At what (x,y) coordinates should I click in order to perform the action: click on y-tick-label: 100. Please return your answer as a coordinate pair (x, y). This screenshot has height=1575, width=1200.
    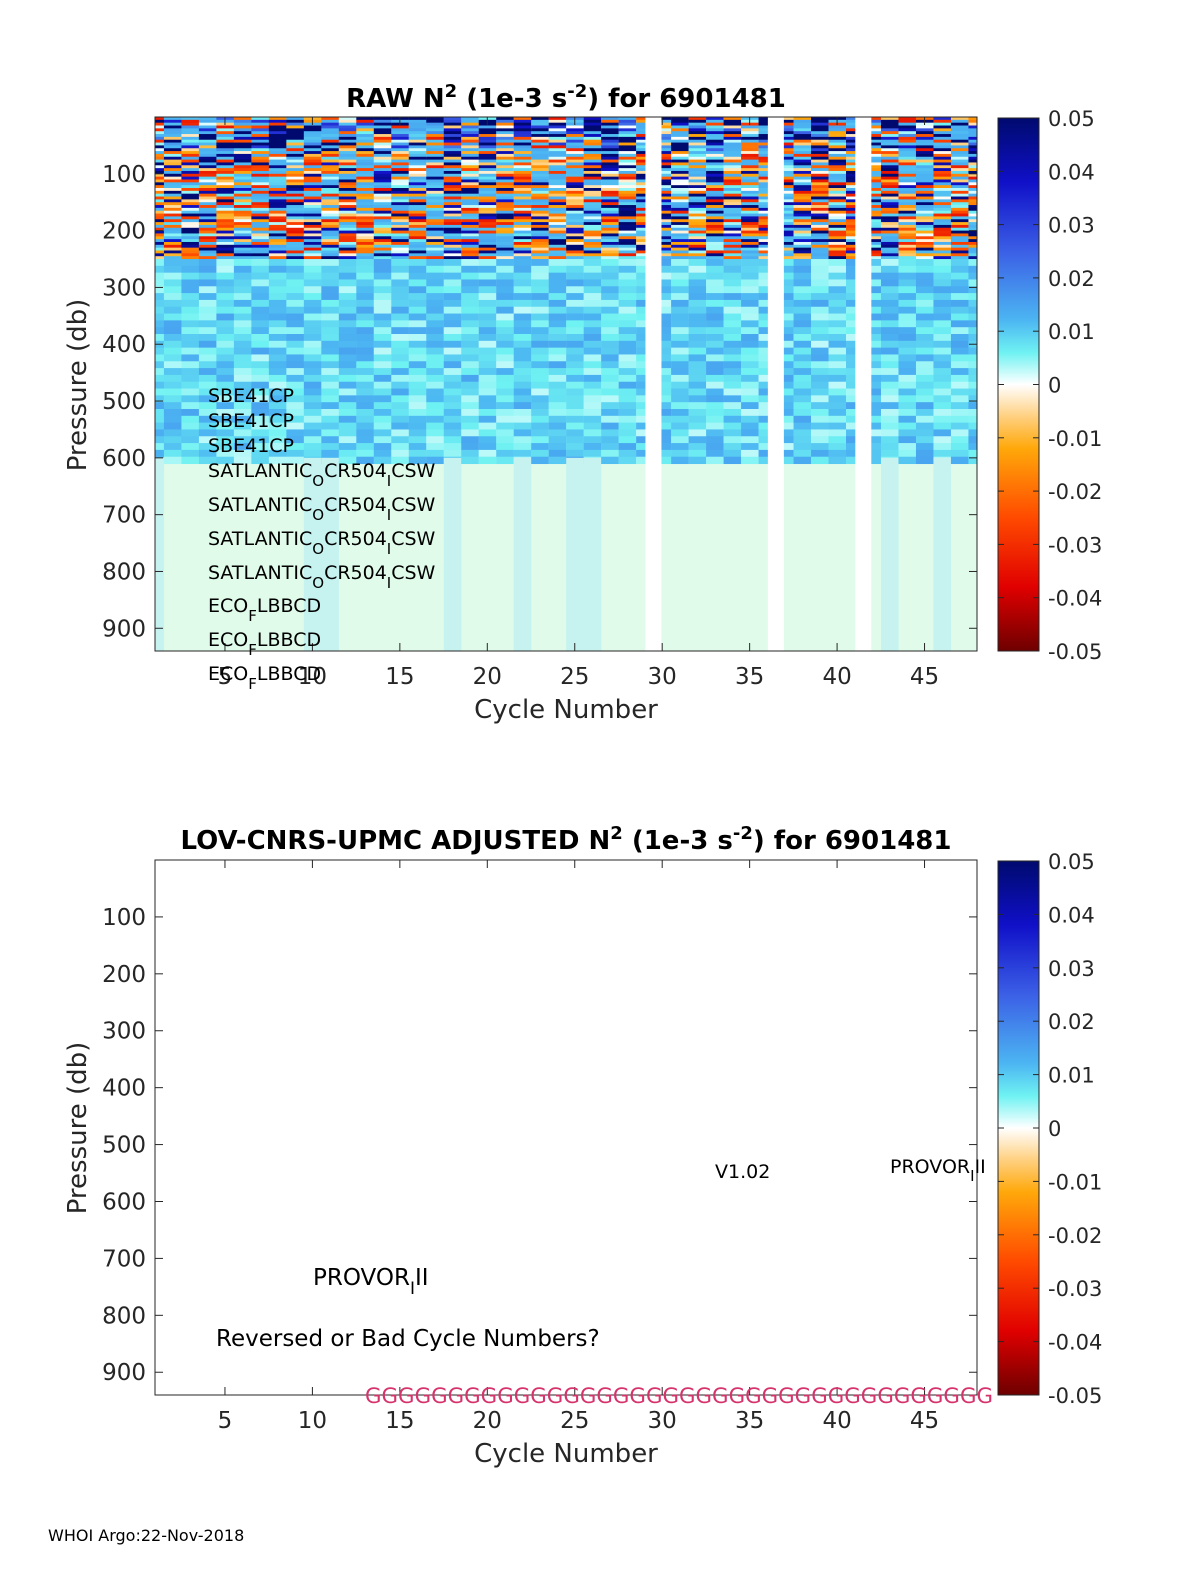
    Looking at the image, I should click on (124, 175).